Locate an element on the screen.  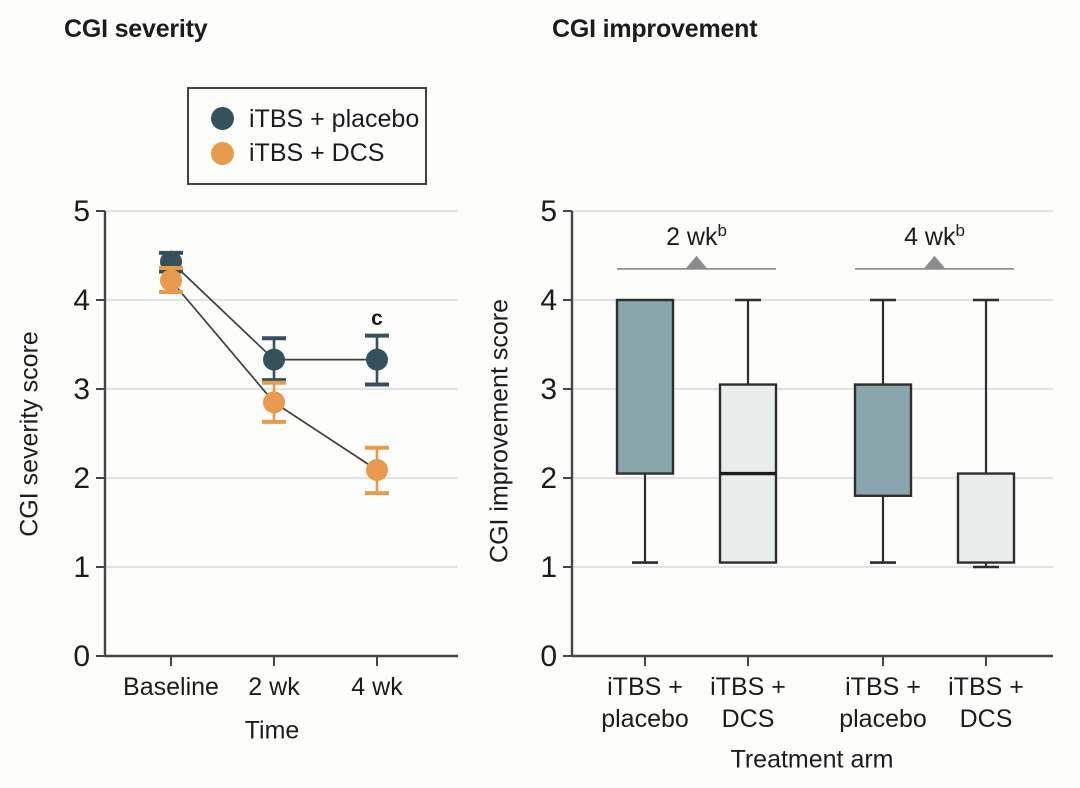
left-y-axis-label: CGI severity score is located at coordinates (29, 434).